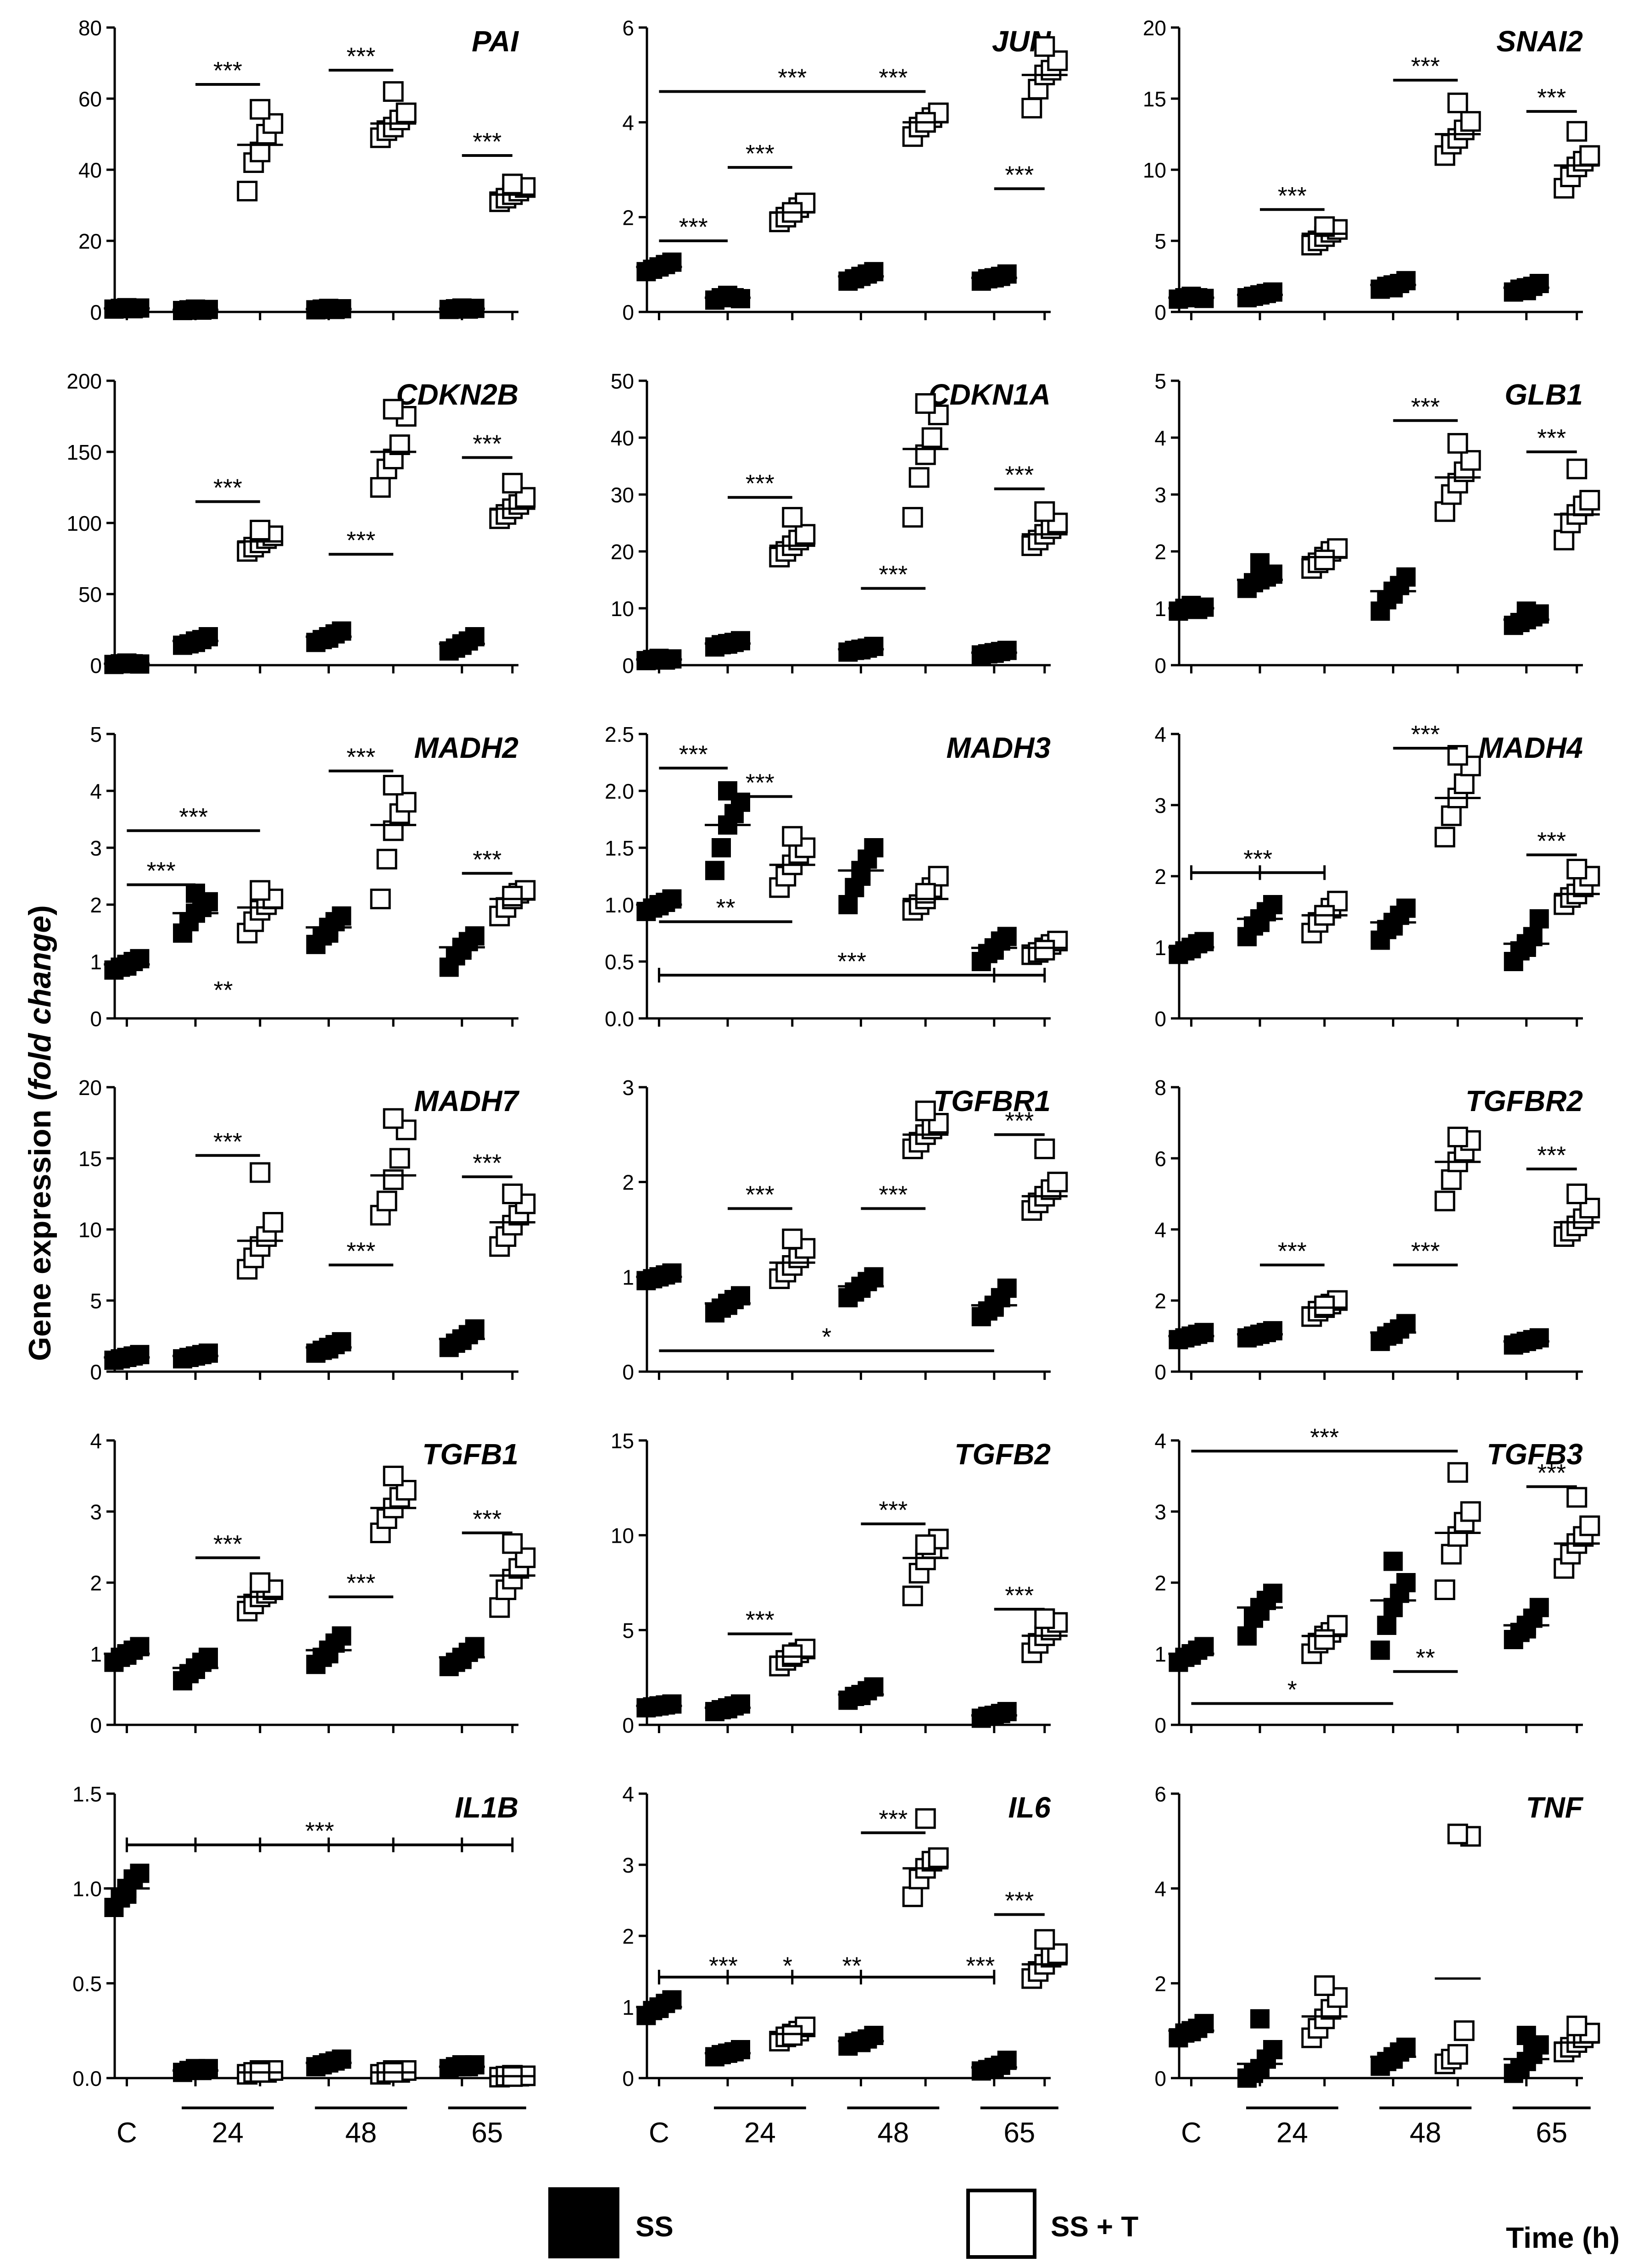 This screenshot has width=1632, height=2268. What do you see at coordinates (307, 170) in the screenshot?
I see `panel-pai: 0 20 40 60 80 PAI *** *** ***` at bounding box center [307, 170].